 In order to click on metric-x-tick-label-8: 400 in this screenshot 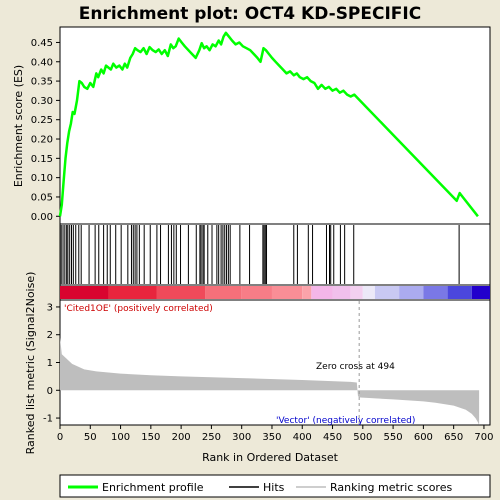, I will do `click(302, 437)`.